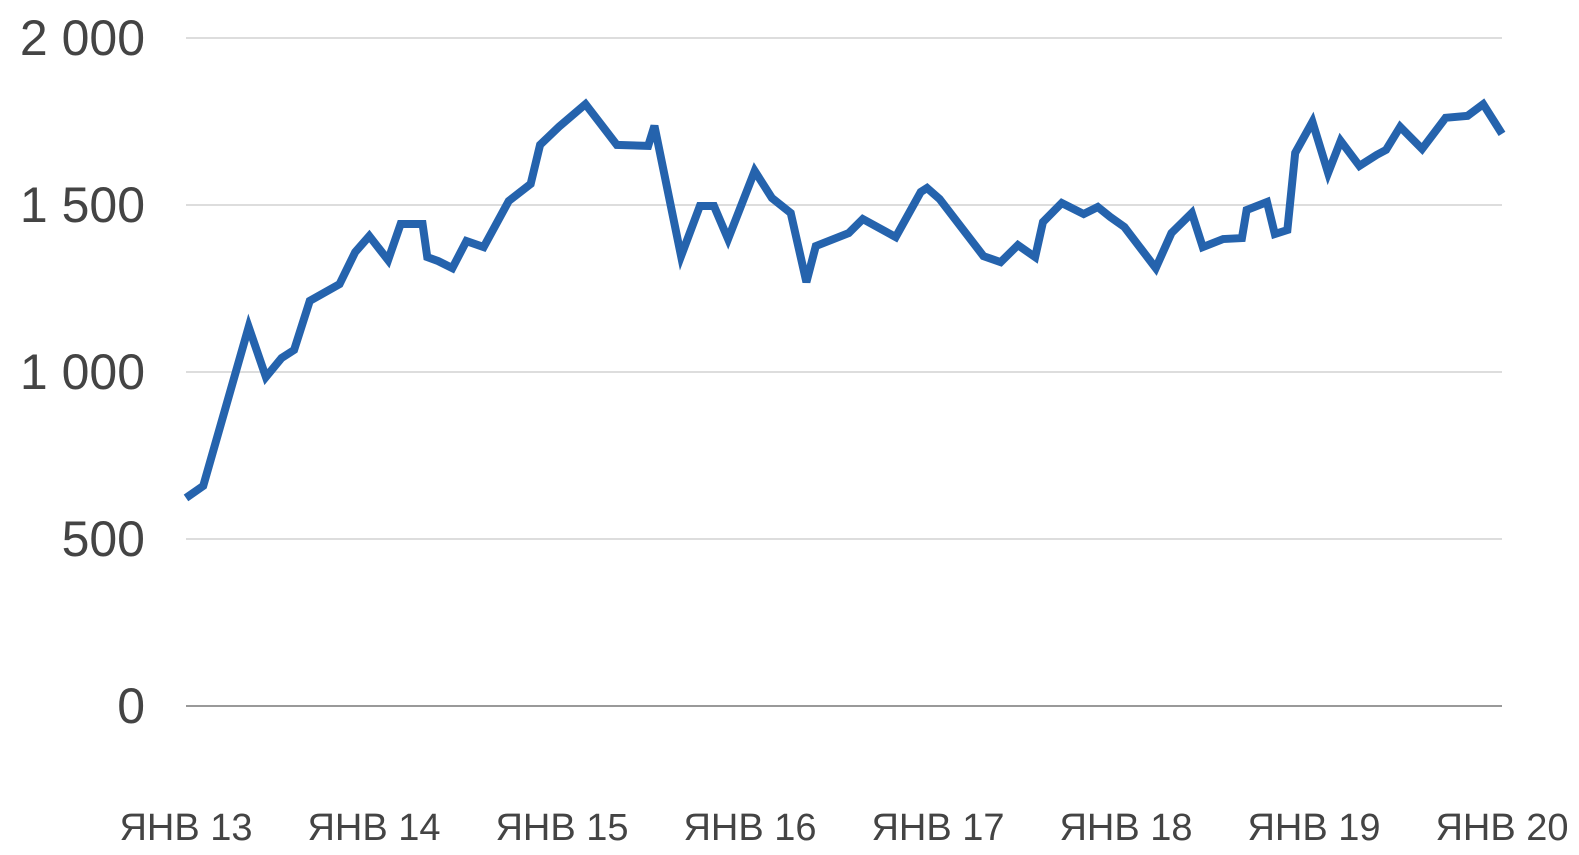  What do you see at coordinates (82, 372) in the screenshot?
I see `y-tick-label: 1 000` at bounding box center [82, 372].